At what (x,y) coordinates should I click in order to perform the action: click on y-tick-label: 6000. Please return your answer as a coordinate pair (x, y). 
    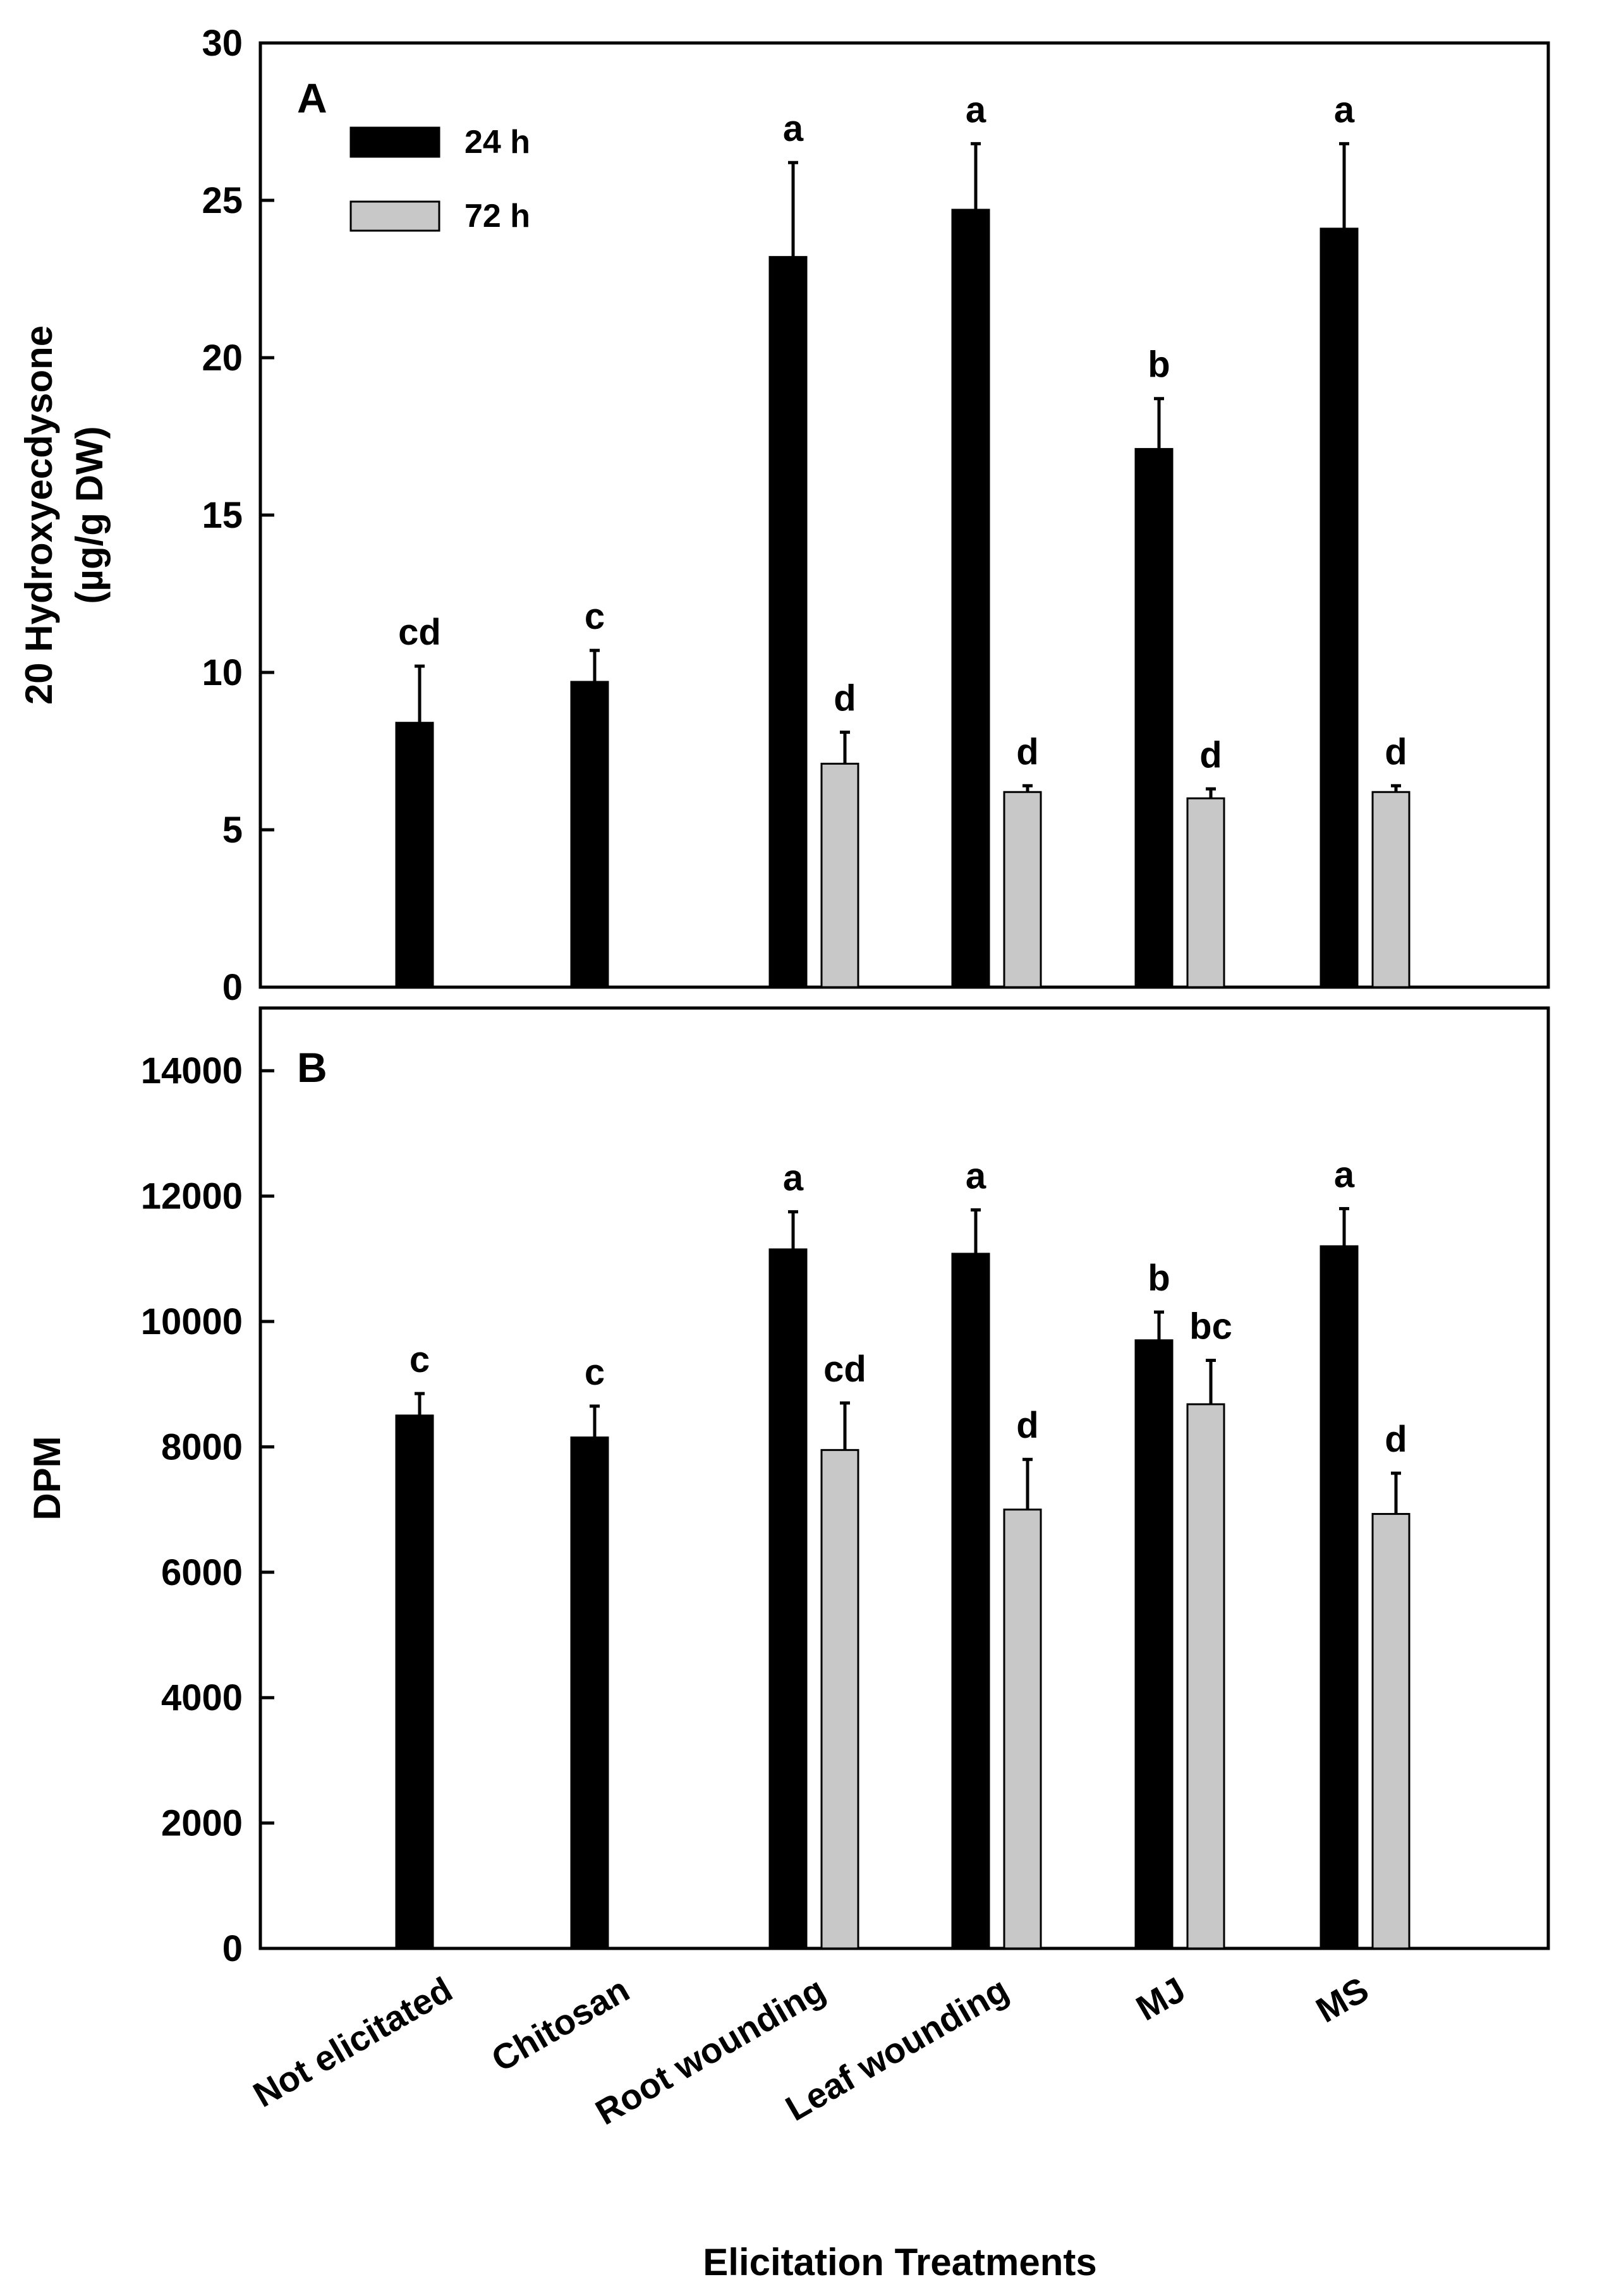
    Looking at the image, I should click on (202, 1572).